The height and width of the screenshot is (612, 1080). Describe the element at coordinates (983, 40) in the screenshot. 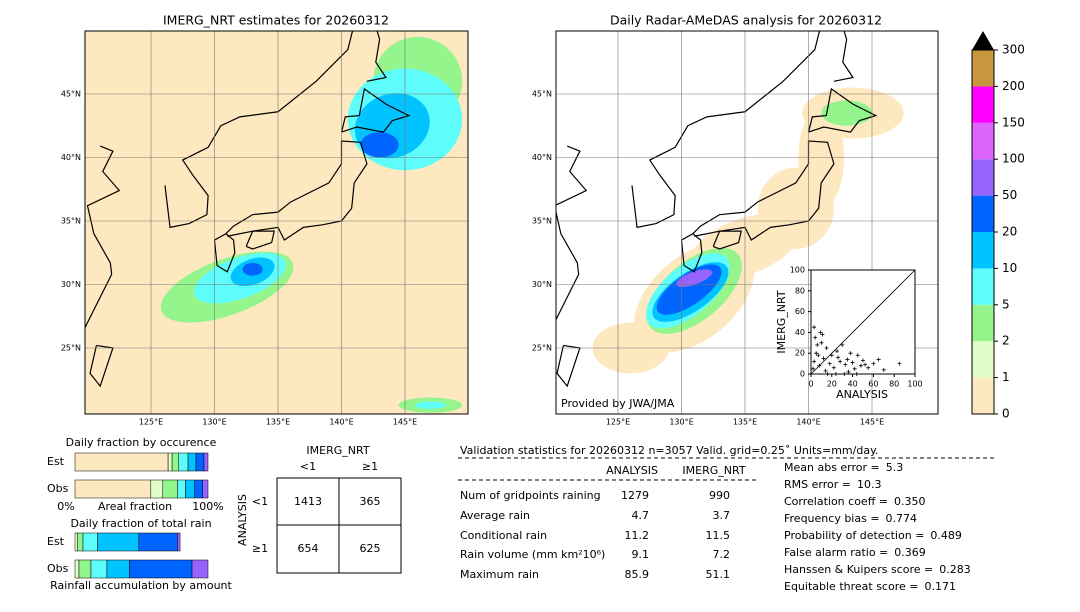

I see `colorbar-extend` at that location.